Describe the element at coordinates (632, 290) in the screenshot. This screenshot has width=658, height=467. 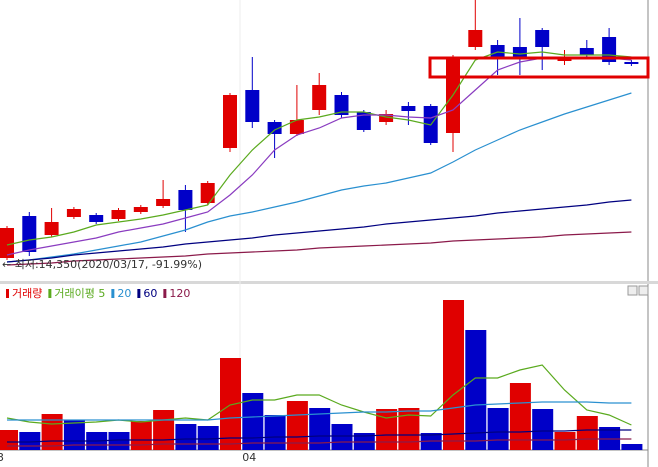
I see `minimize-button` at that location.